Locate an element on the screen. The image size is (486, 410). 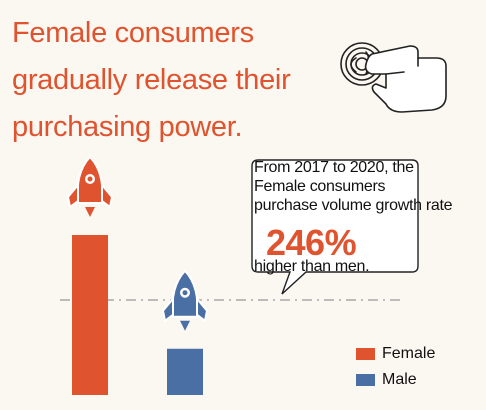
callout-line-4: higher than men. is located at coordinates (312, 266).